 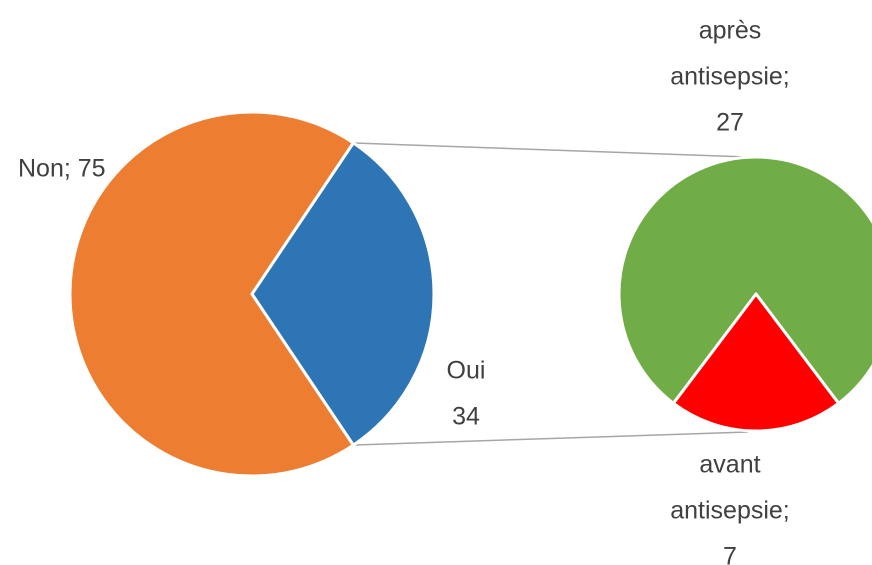 I want to click on data-label: Non; 75, so click(x=62, y=169).